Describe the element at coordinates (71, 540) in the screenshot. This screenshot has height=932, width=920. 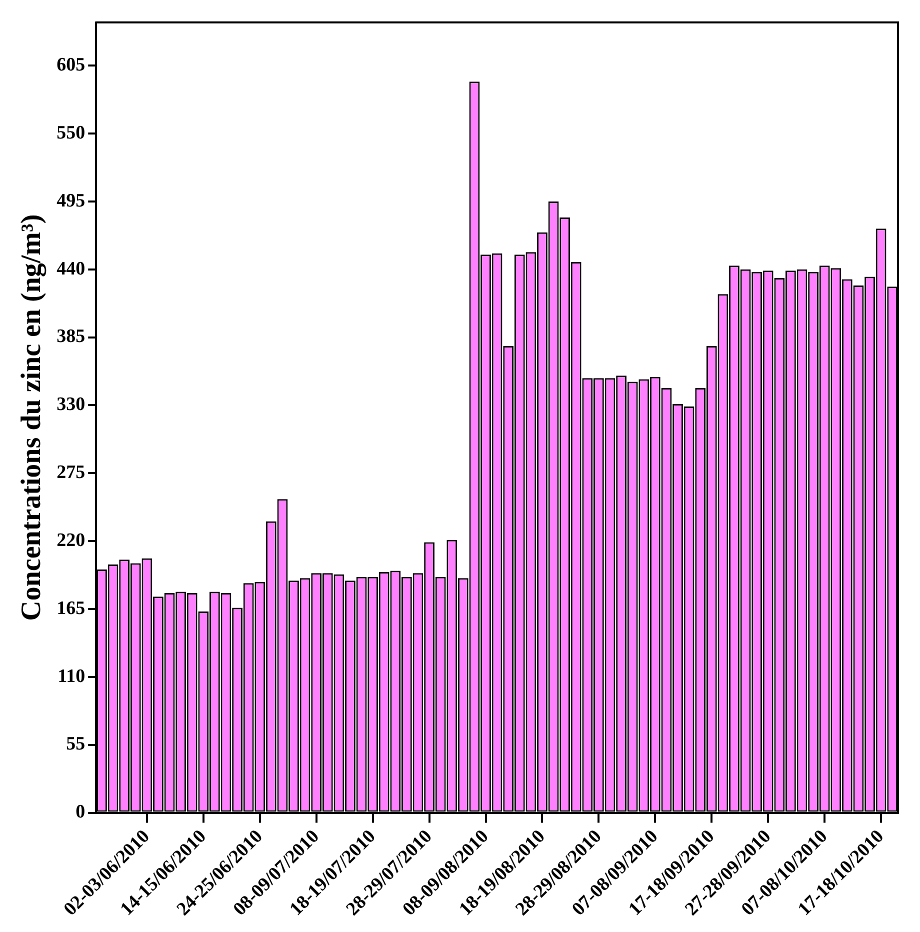
I see `y-tick-label: 220` at that location.